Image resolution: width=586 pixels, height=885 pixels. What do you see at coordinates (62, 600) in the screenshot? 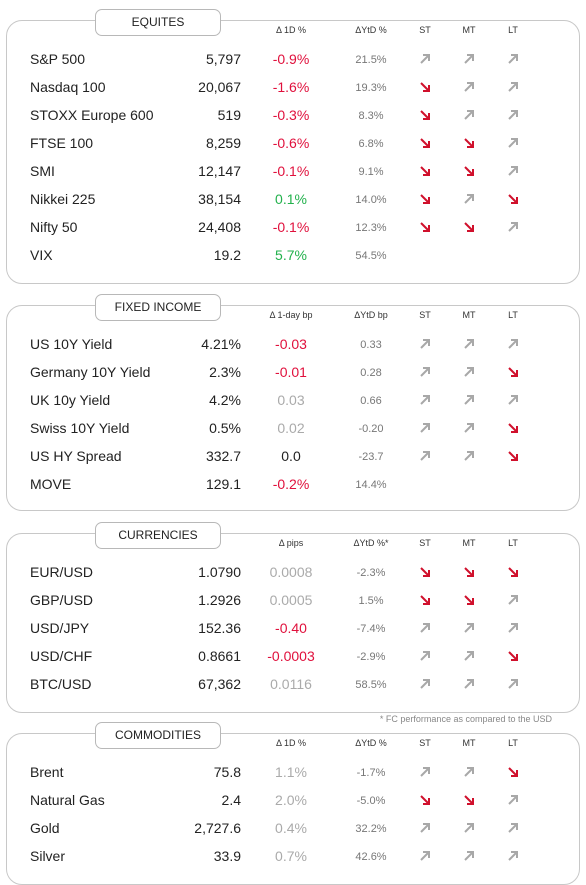
I see `row-name: GBP/USD` at bounding box center [62, 600].